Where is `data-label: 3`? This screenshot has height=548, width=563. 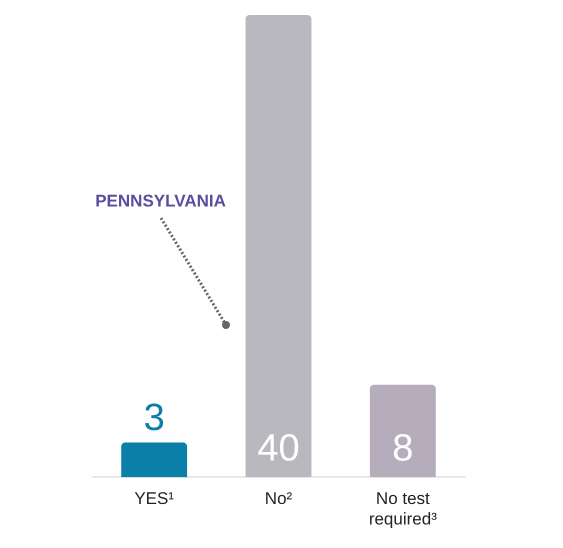
data-label: 3 is located at coordinates (154, 418).